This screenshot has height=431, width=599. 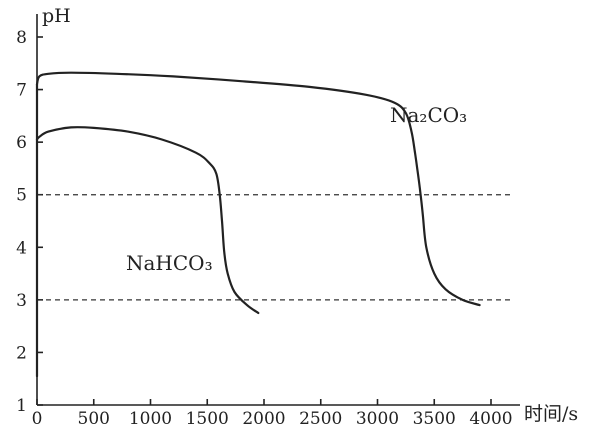 I want to click on y-tick-label: 1, so click(x=21, y=406).